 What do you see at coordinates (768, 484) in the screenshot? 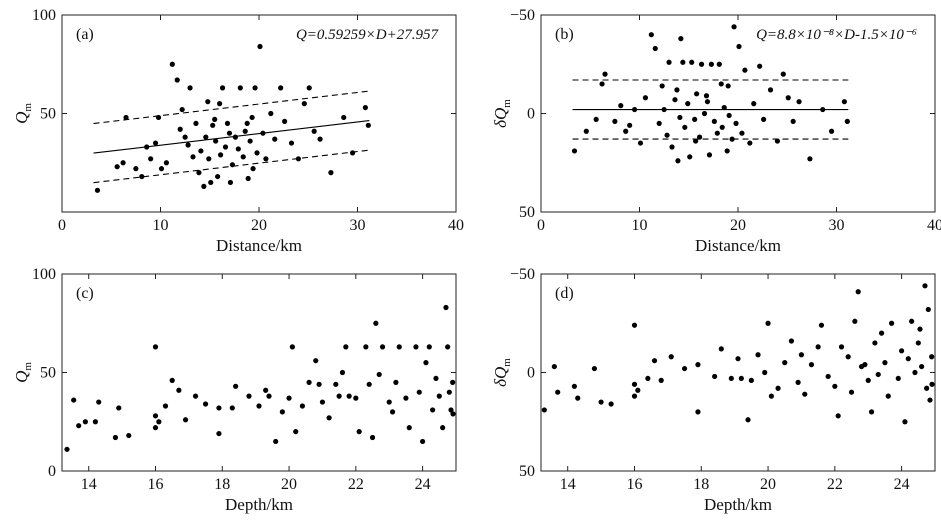
I see `x-tick-label: 20` at bounding box center [768, 484].